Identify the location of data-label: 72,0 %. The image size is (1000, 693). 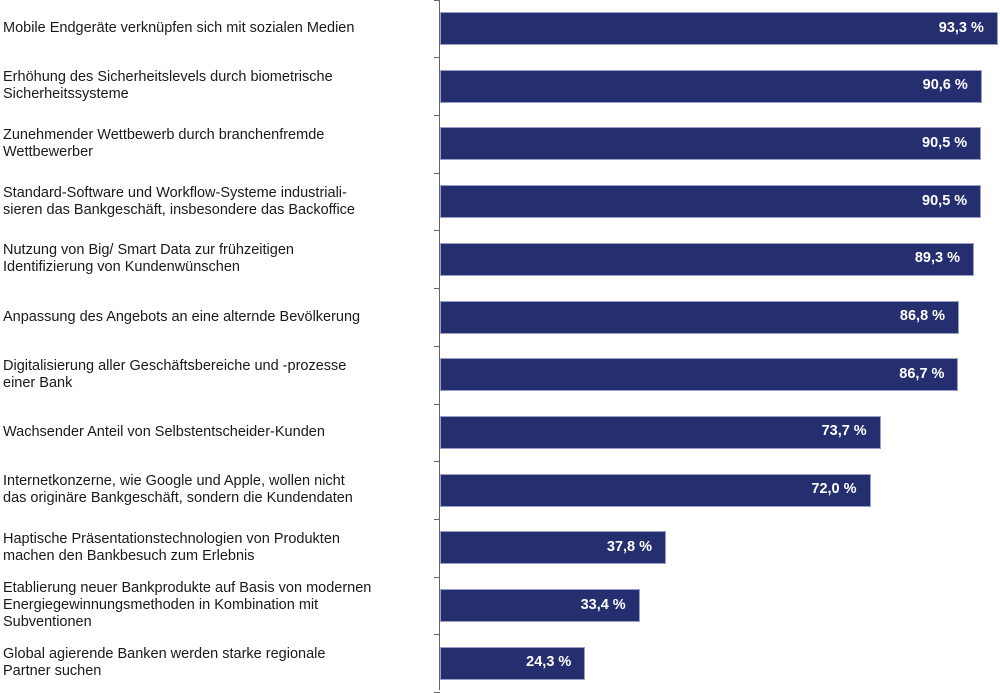
(834, 489).